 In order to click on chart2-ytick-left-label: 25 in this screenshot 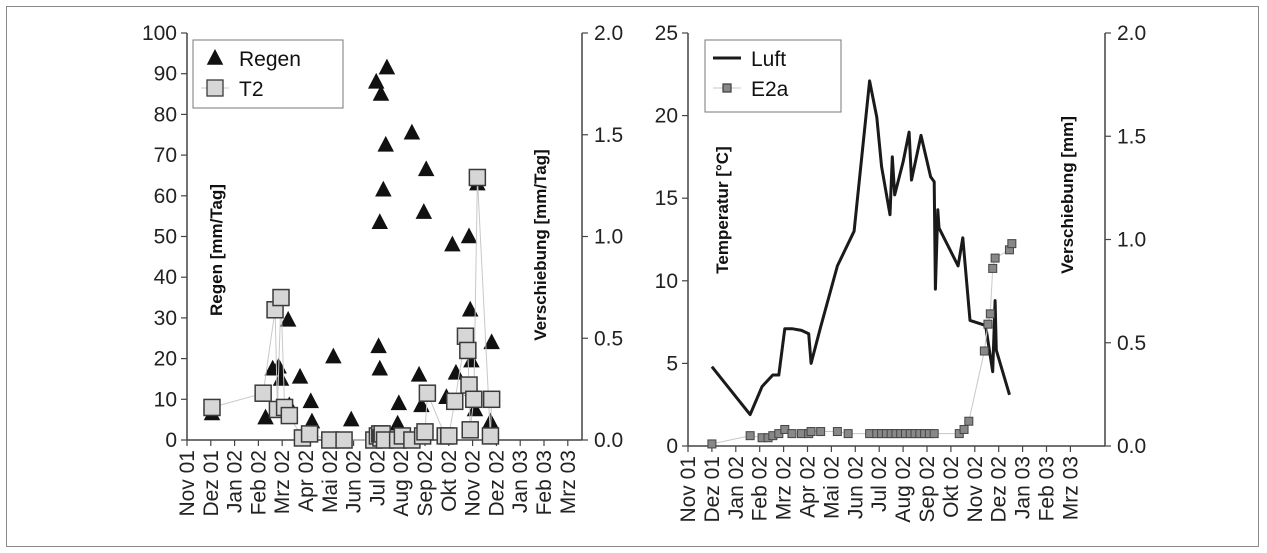, I will do `click(666, 33)`.